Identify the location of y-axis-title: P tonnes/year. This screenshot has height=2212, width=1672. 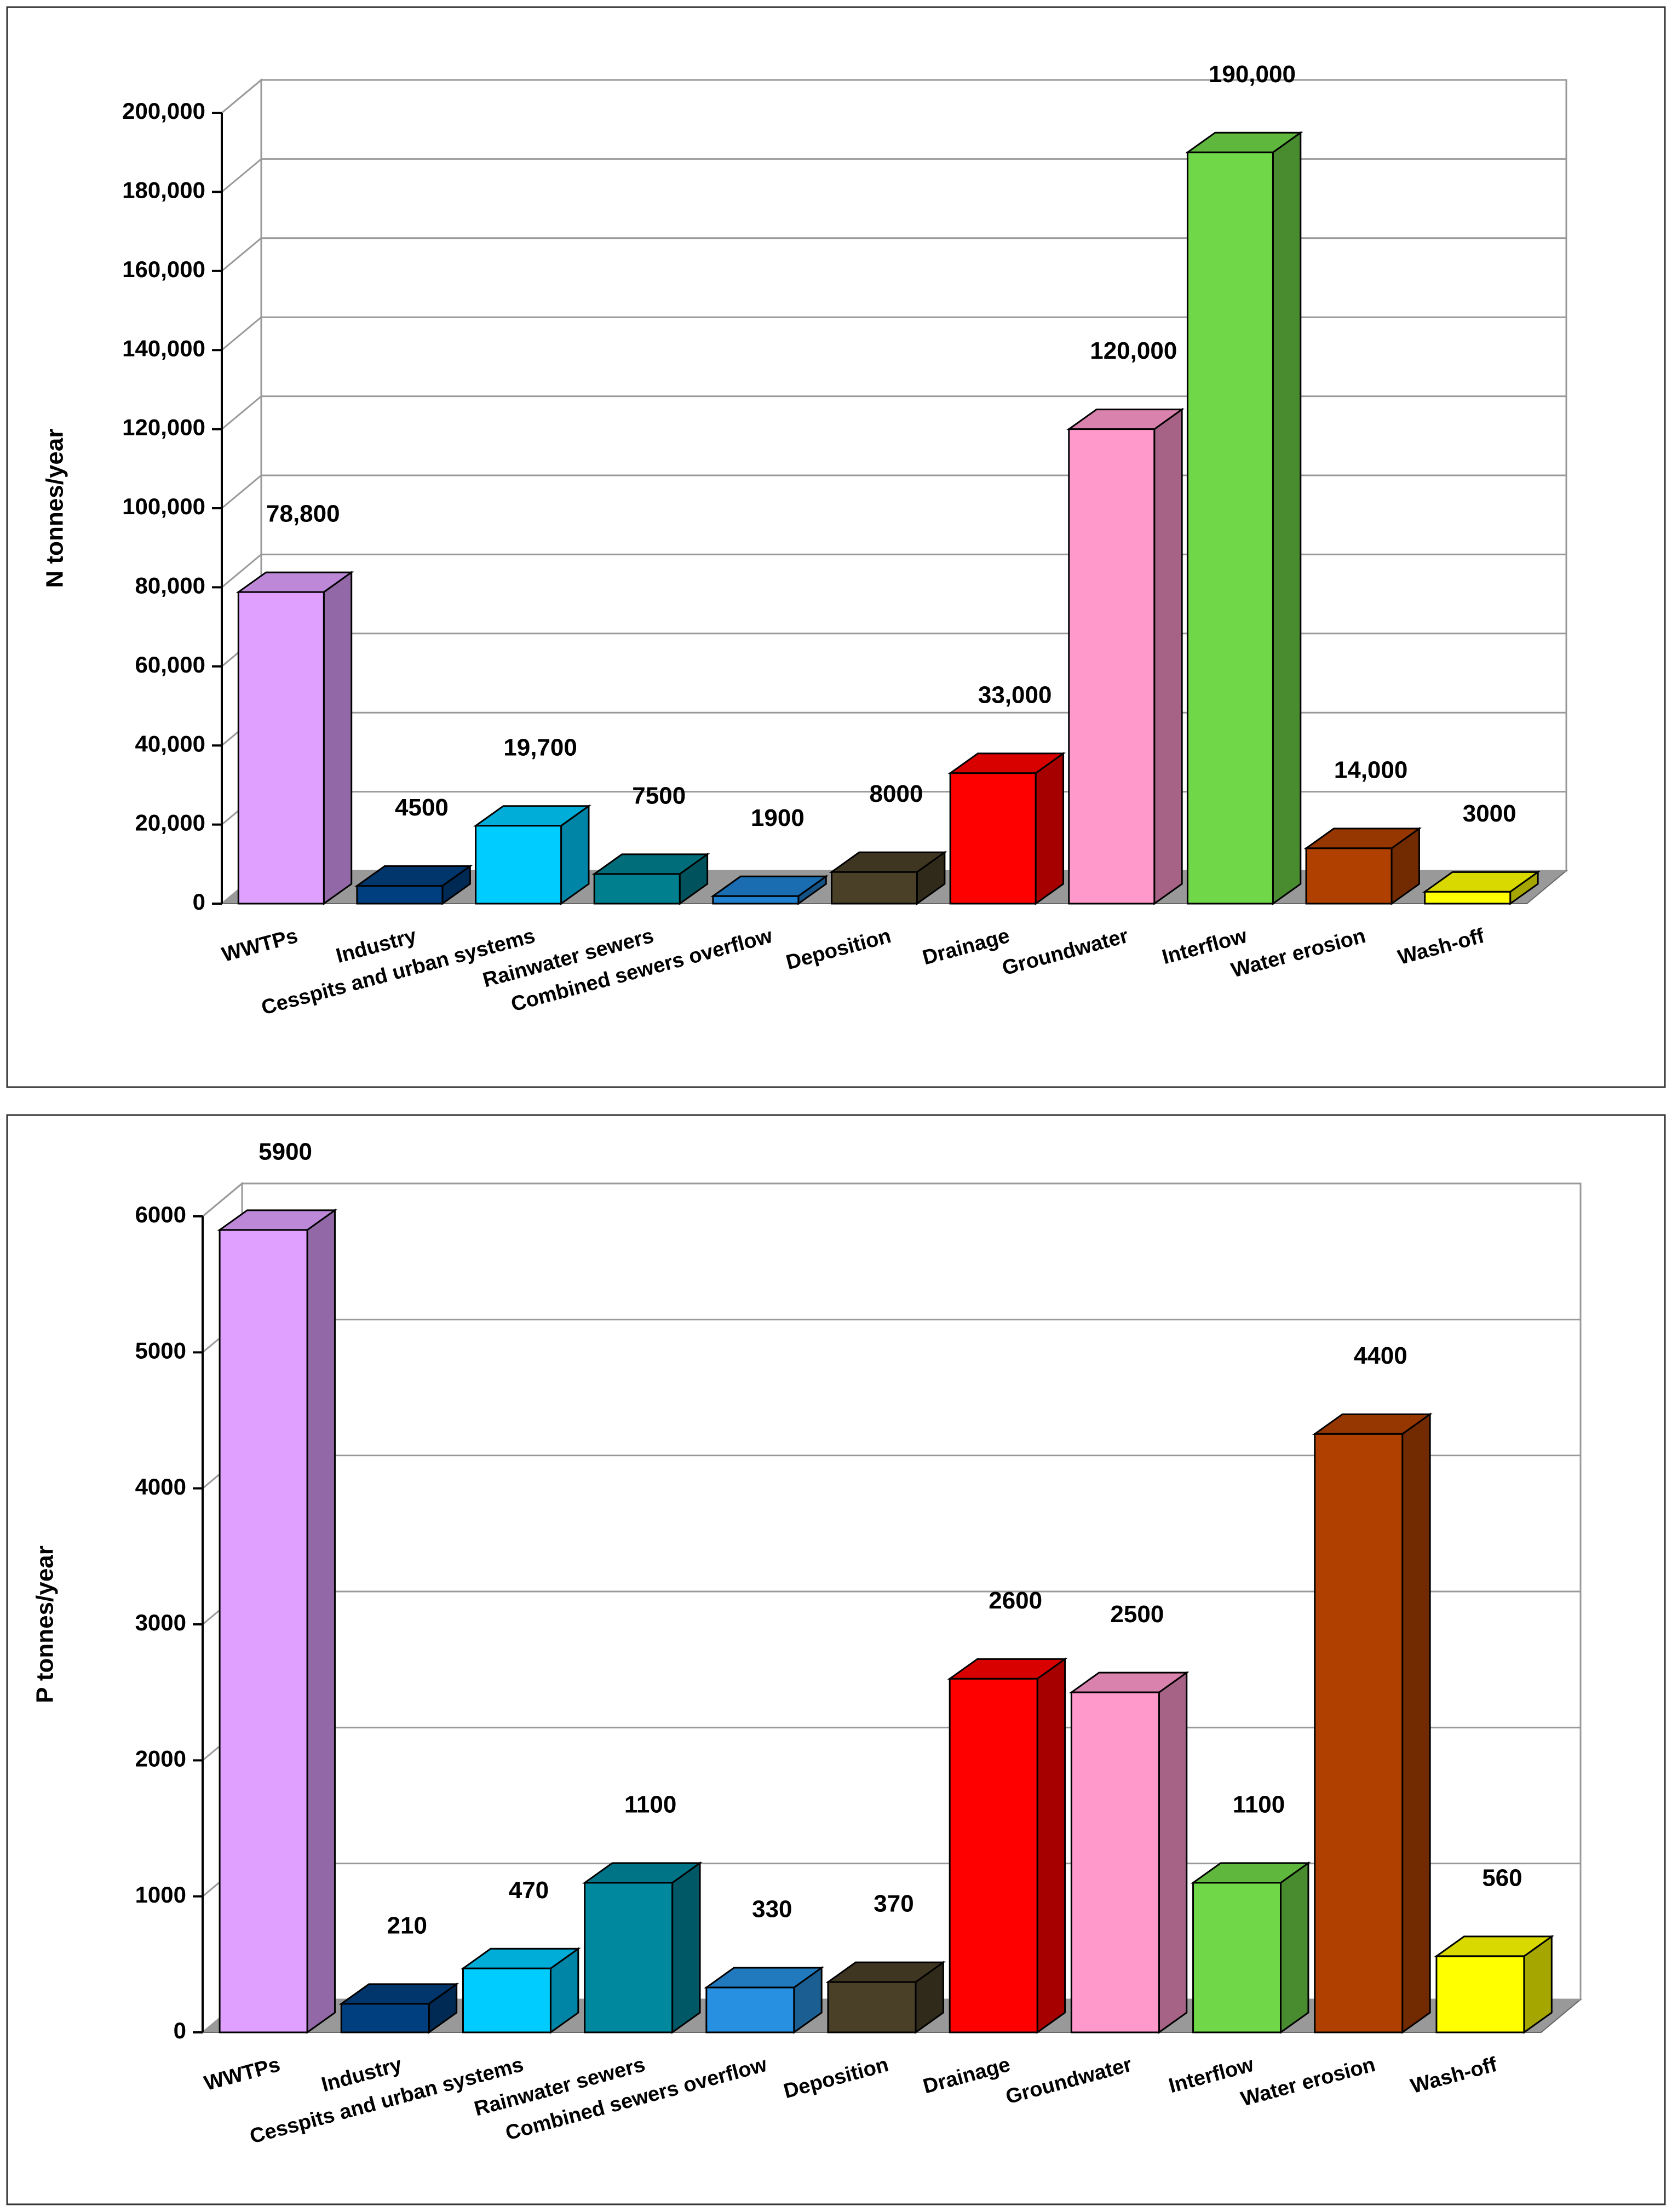
(46, 1624).